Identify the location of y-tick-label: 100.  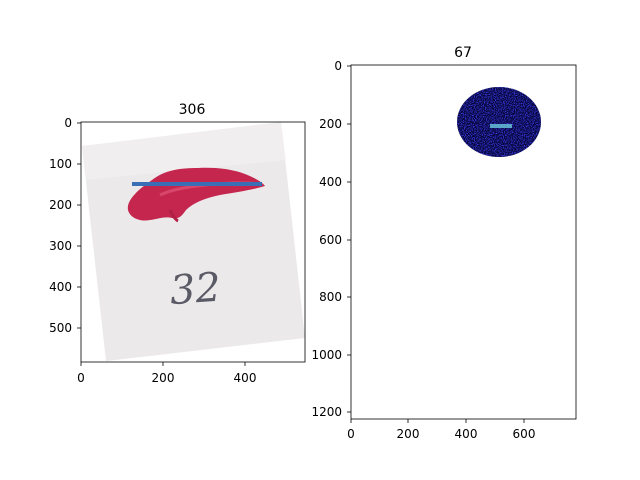
(60, 164).